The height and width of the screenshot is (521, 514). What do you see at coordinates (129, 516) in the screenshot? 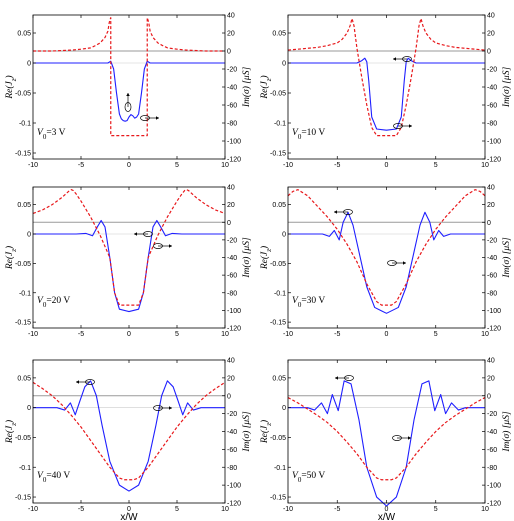
I see `x-axis-title: x/W` at bounding box center [129, 516].